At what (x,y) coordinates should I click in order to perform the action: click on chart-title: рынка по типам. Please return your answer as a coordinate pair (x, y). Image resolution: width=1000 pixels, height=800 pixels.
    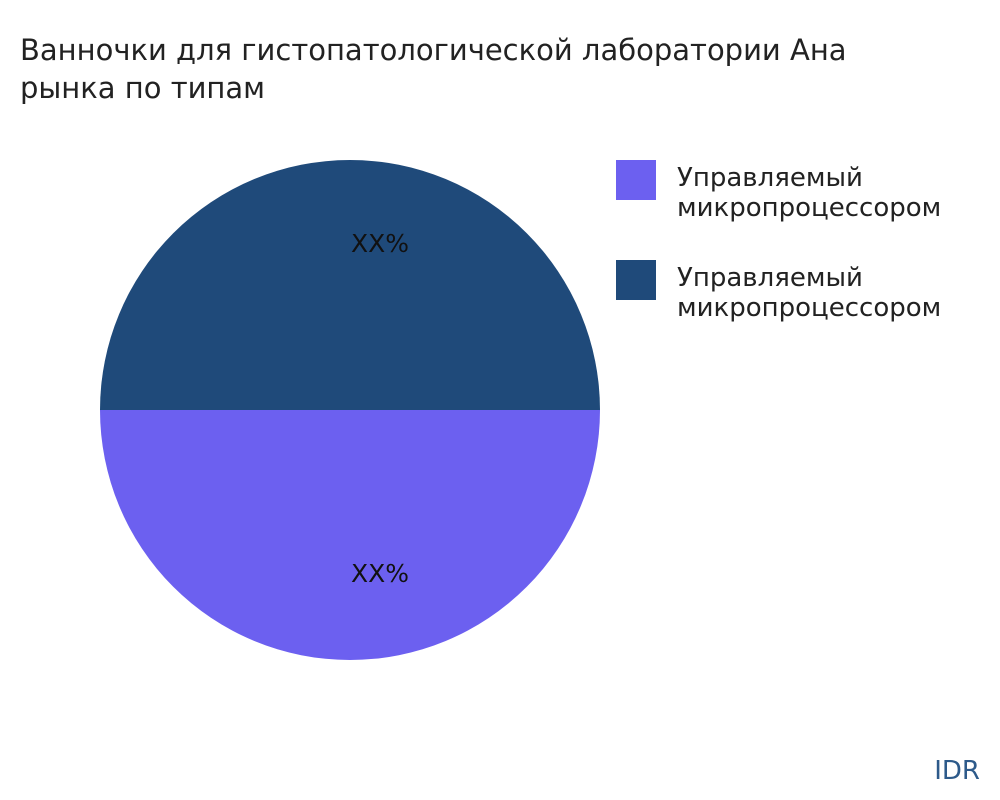
    Looking at the image, I should click on (142, 88).